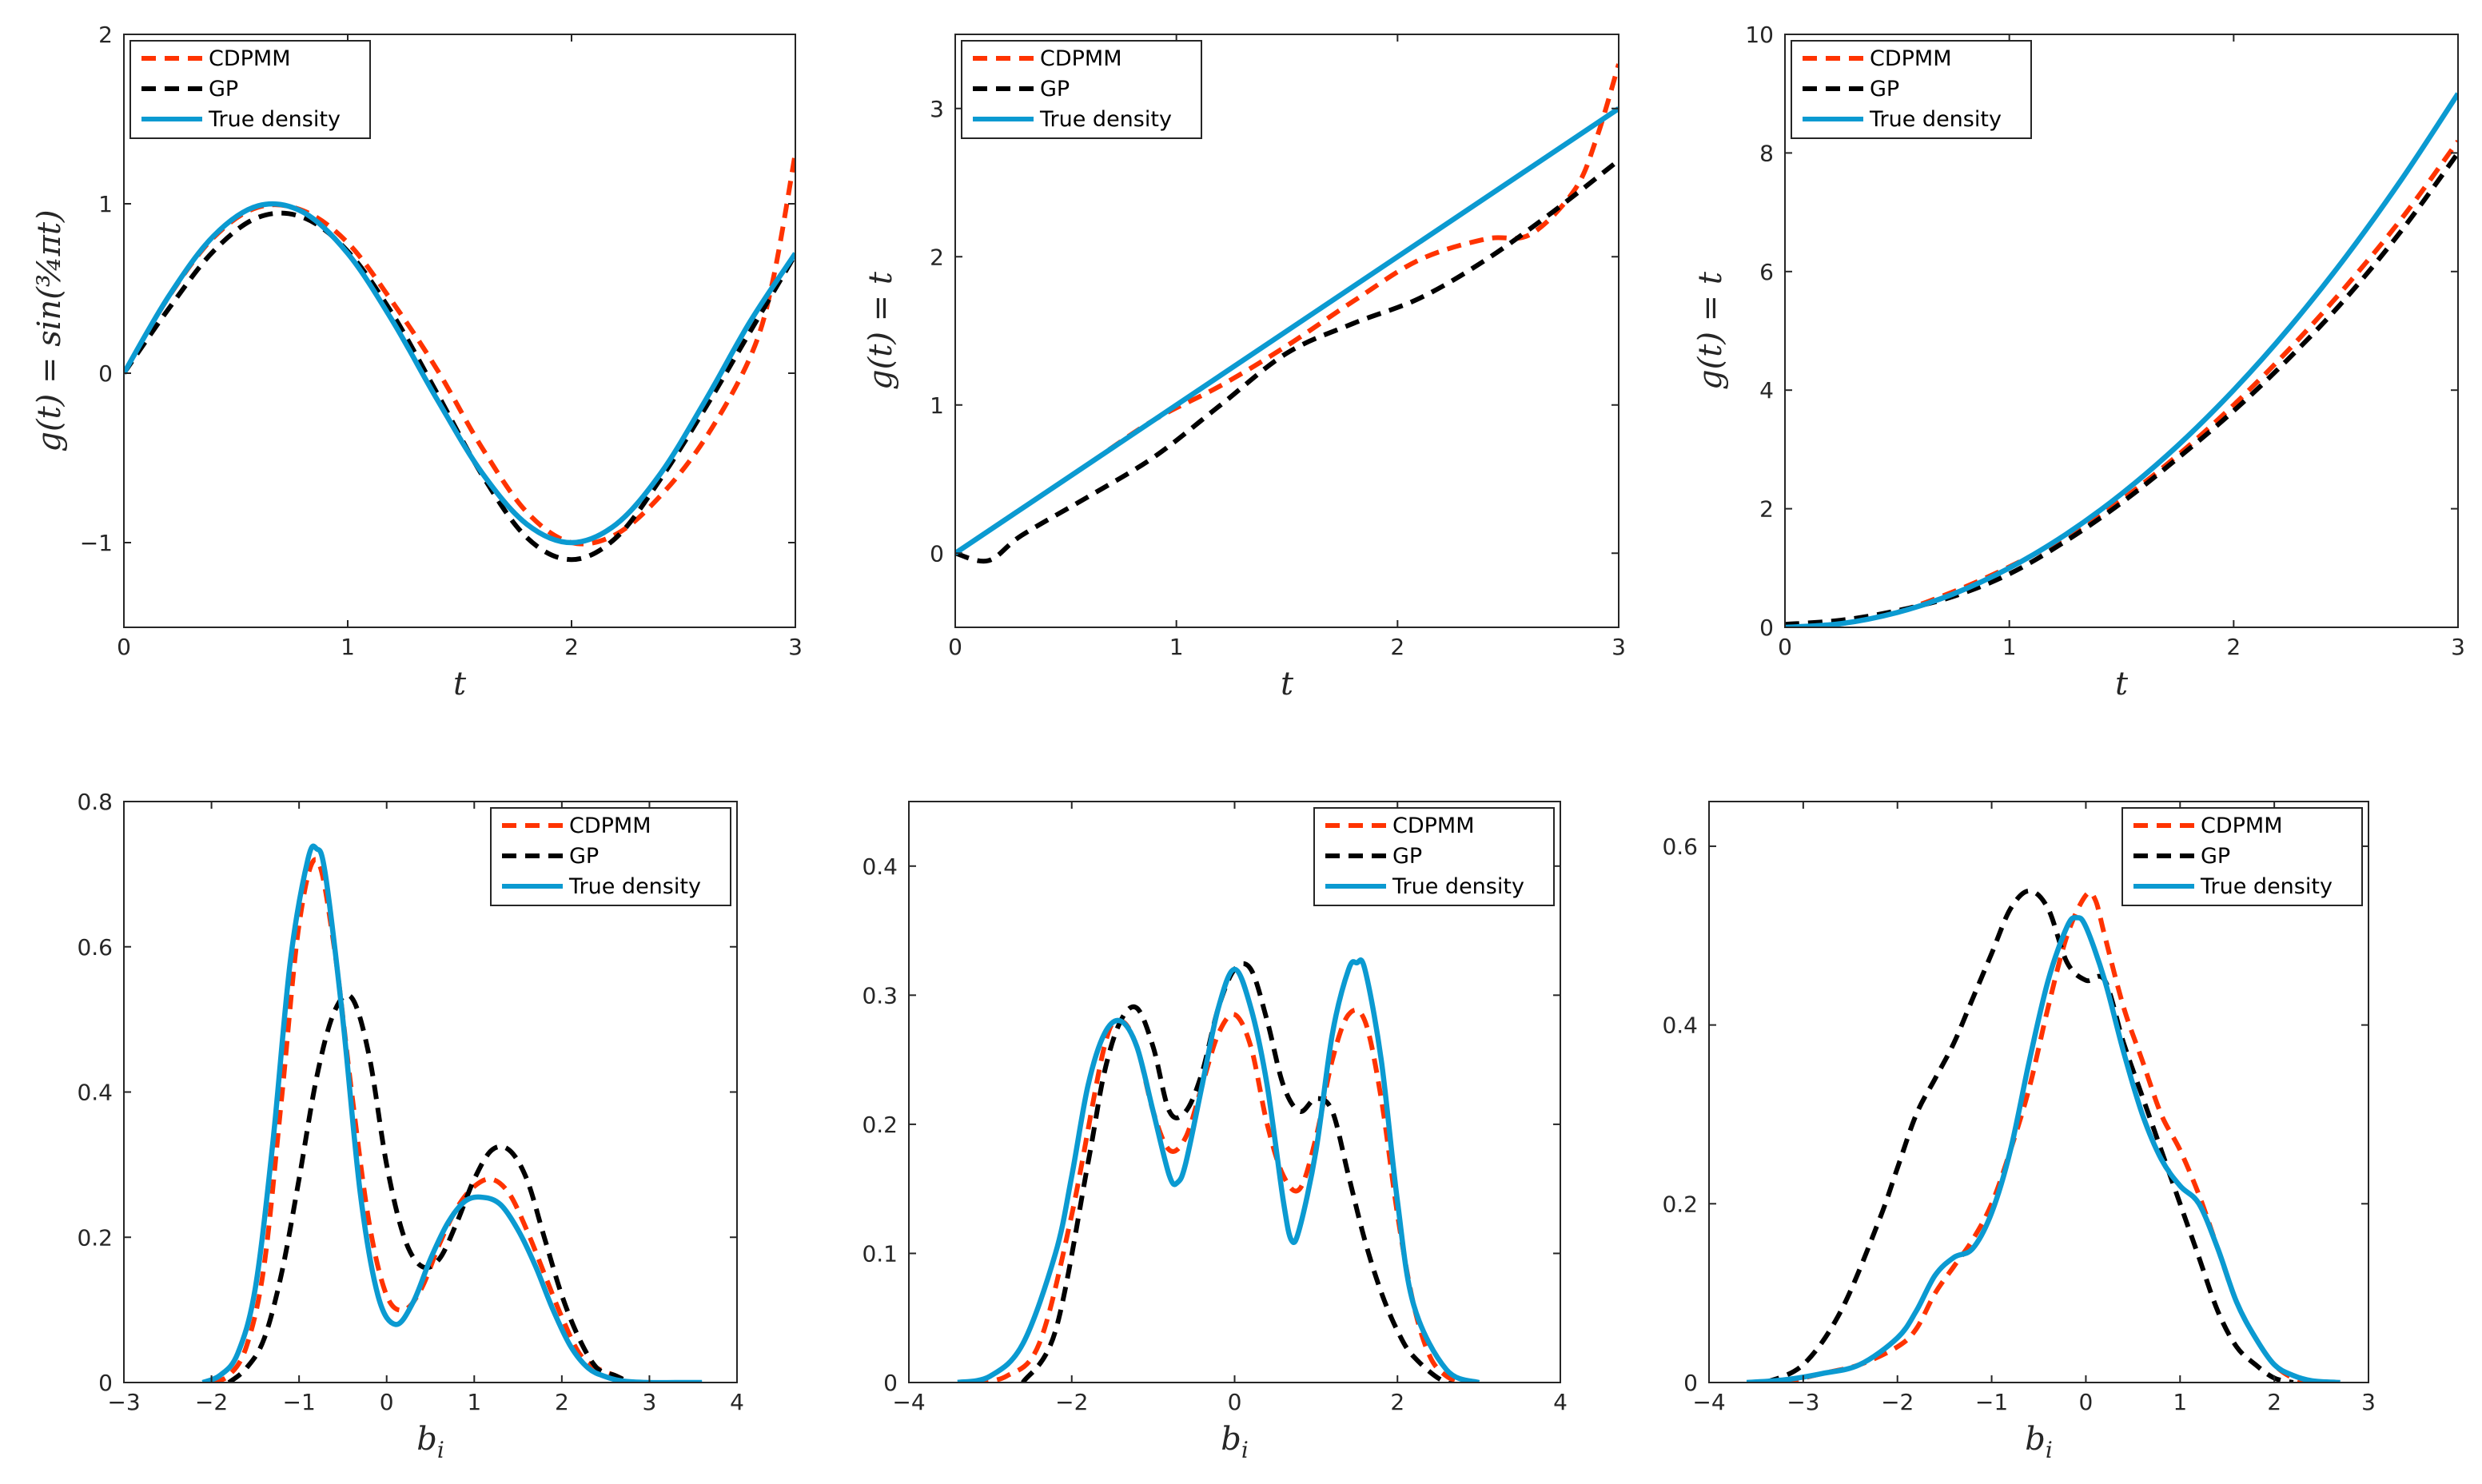 This screenshot has width=2482, height=1484. I want to click on x-tick-label: −4, so click(1708, 1402).